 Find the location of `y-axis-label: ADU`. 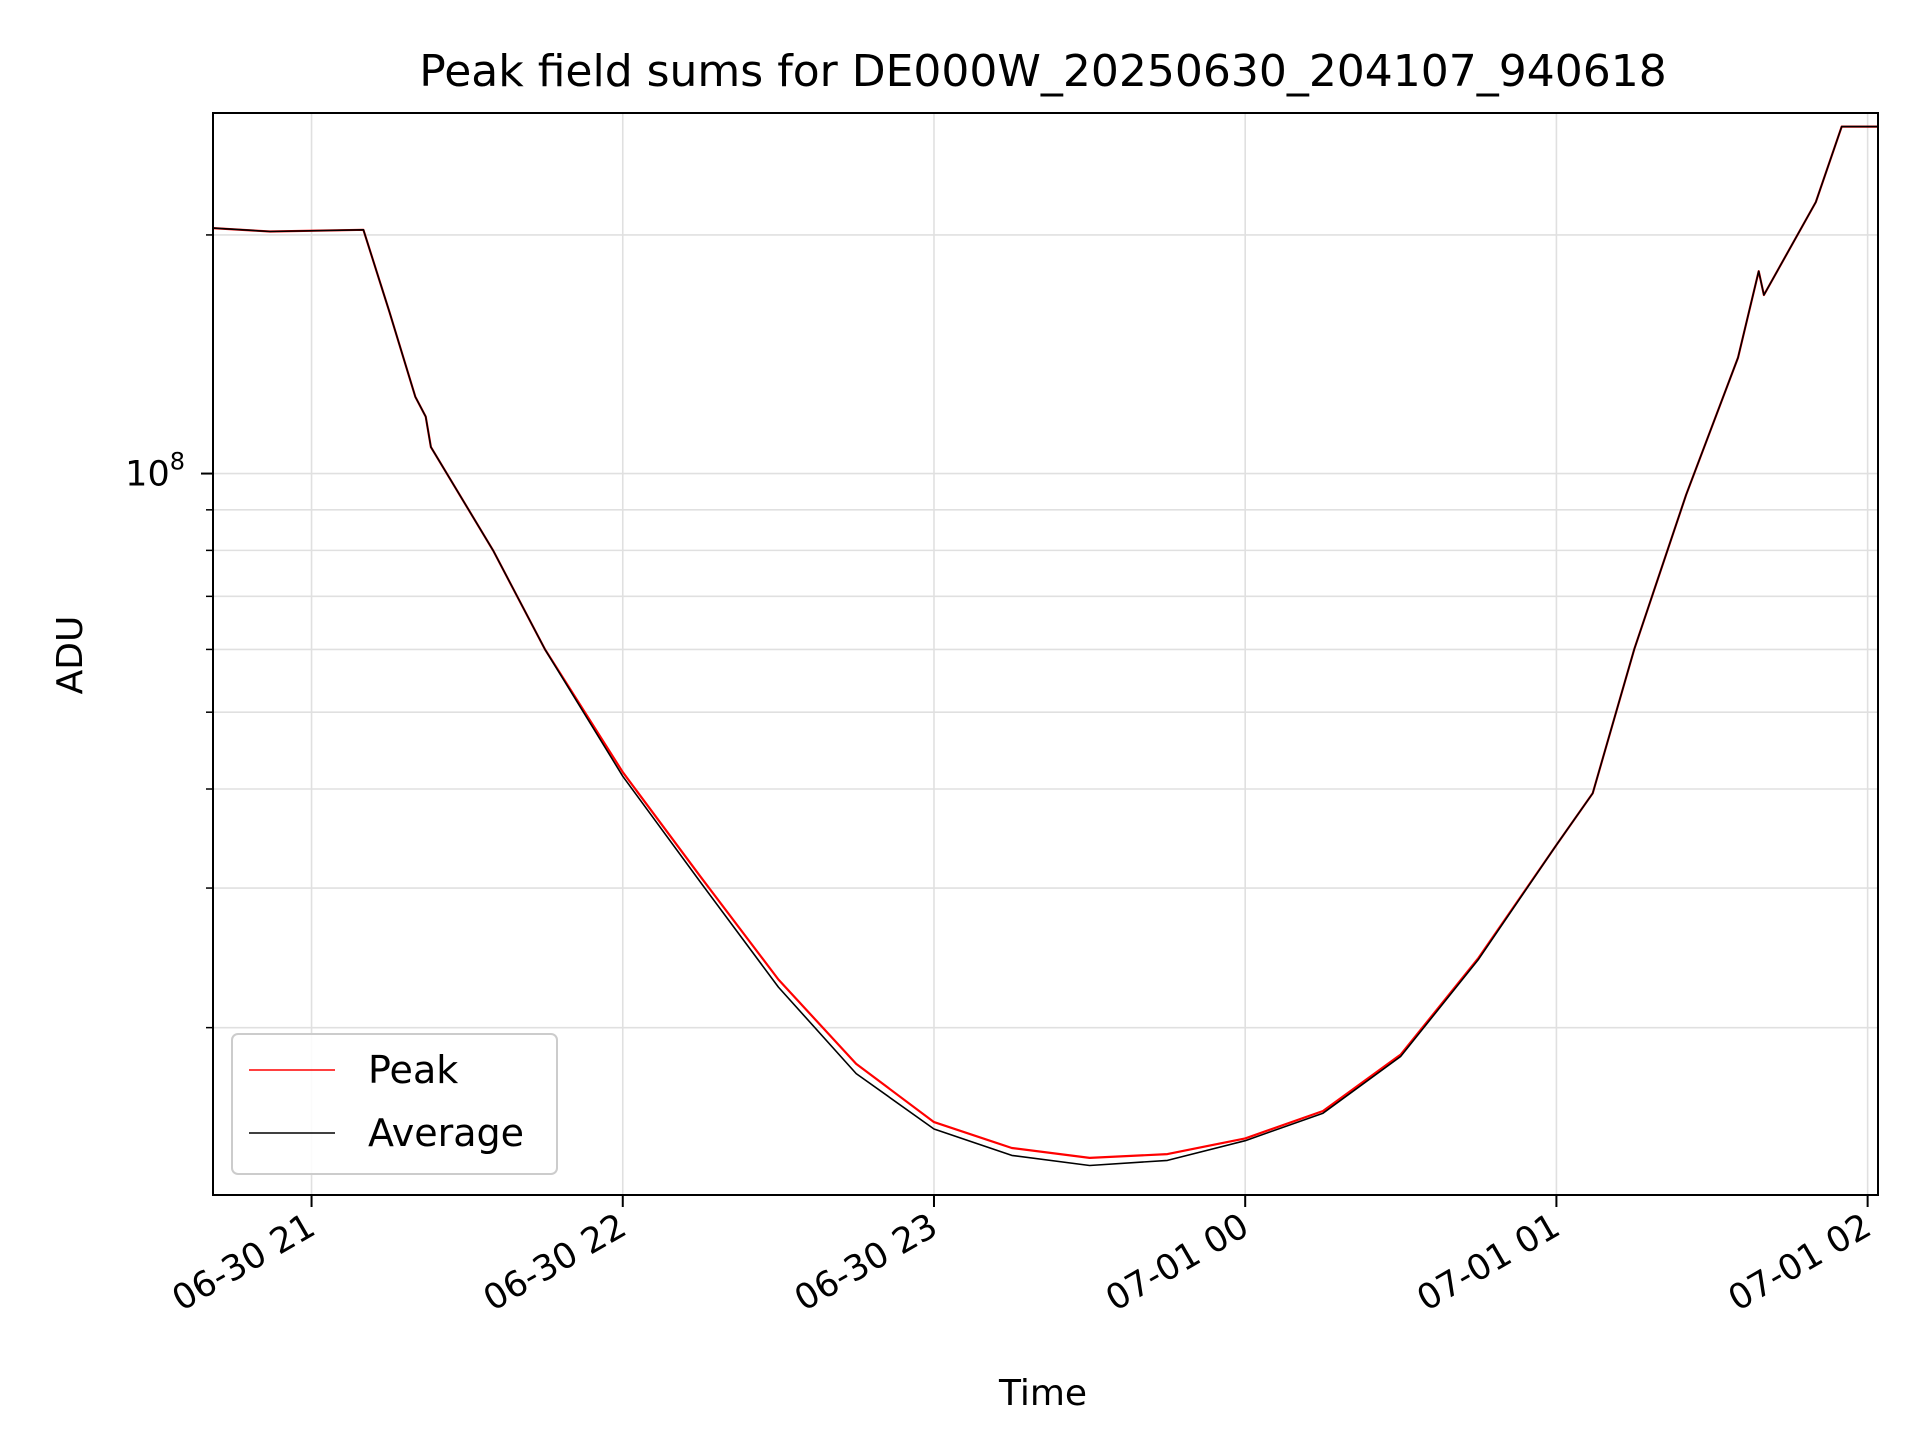

y-axis-label: ADU is located at coordinates (70, 655).